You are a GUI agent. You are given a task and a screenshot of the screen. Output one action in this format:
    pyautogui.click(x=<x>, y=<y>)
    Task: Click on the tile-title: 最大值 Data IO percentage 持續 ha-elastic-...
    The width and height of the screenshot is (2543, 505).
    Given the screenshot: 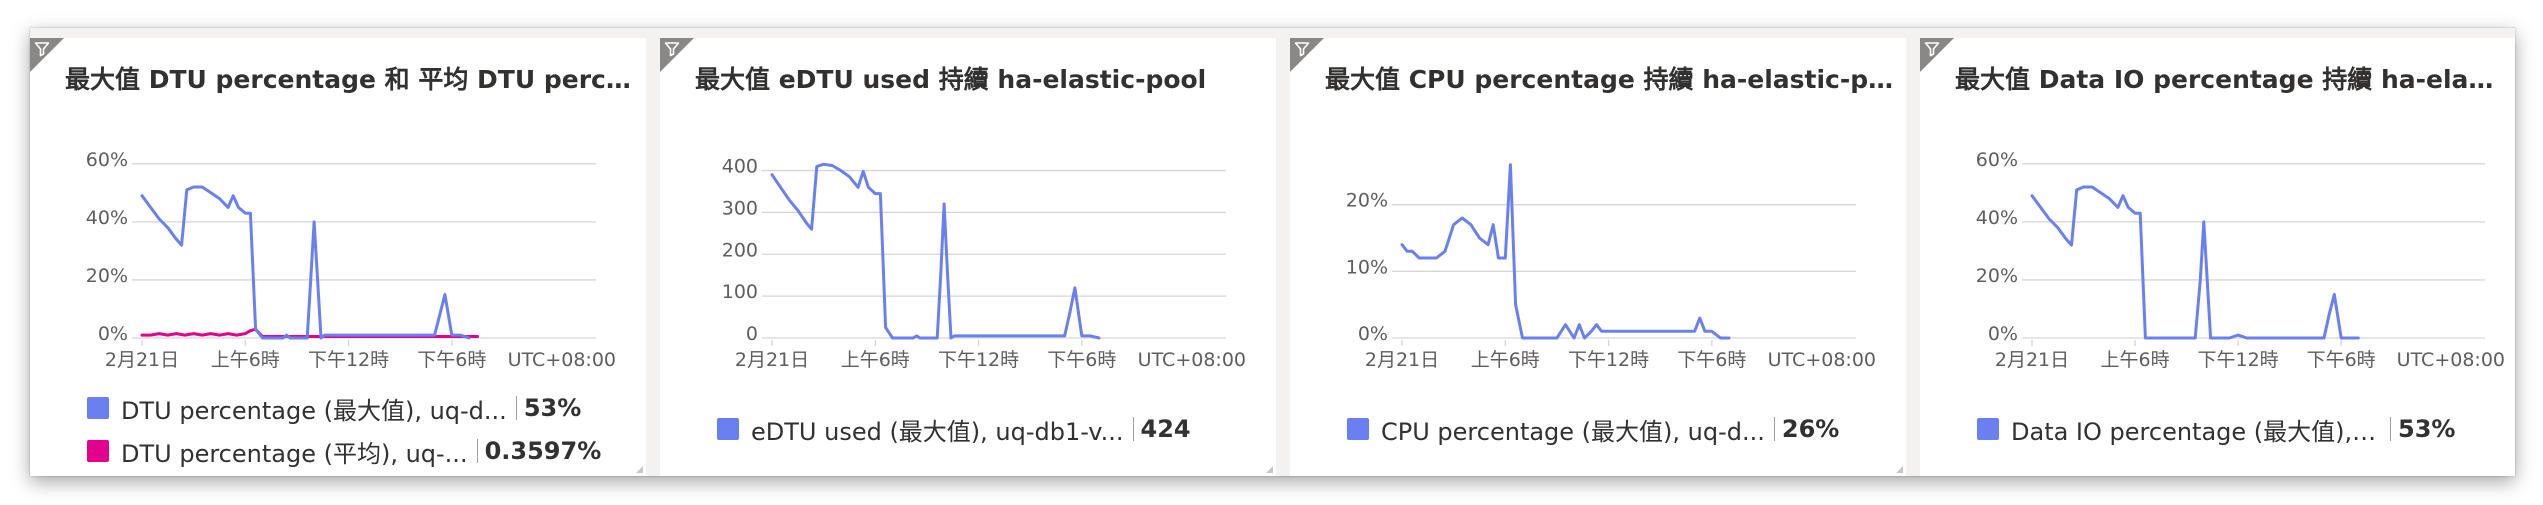 What is the action you would take?
    pyautogui.click(x=2230, y=79)
    